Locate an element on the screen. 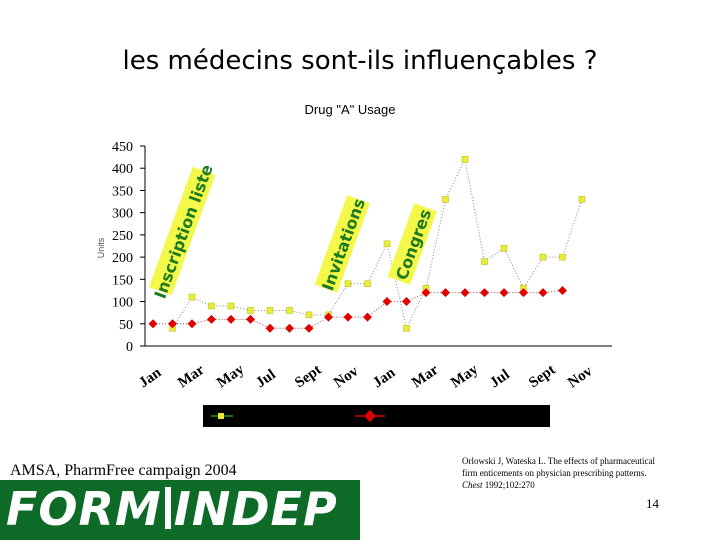  legend is located at coordinates (376, 416).